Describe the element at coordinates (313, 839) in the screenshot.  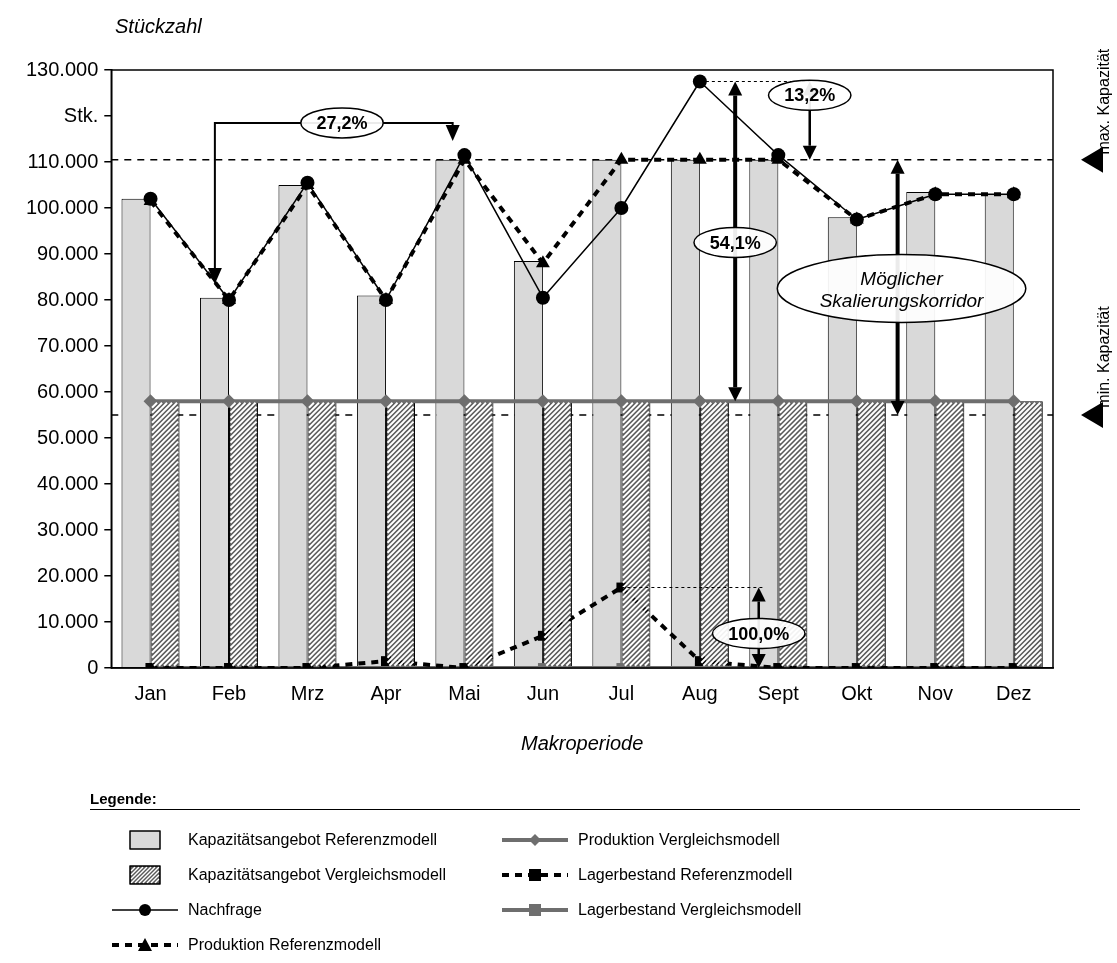
I see `legend-label: Kapazitätsangebot Referenzmodell` at that location.